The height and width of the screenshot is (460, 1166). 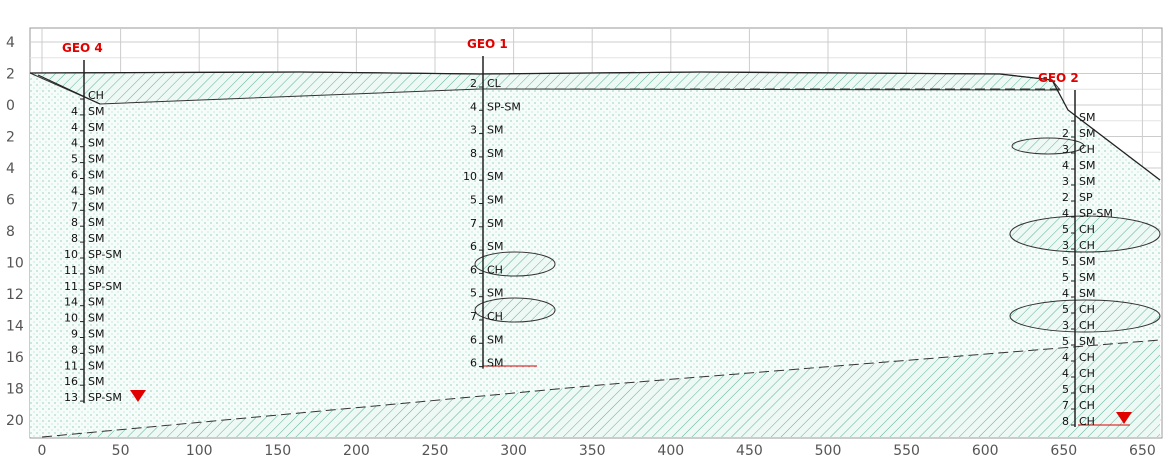 What do you see at coordinates (10, 232) in the screenshot?
I see `y-axis-label: 8` at bounding box center [10, 232].